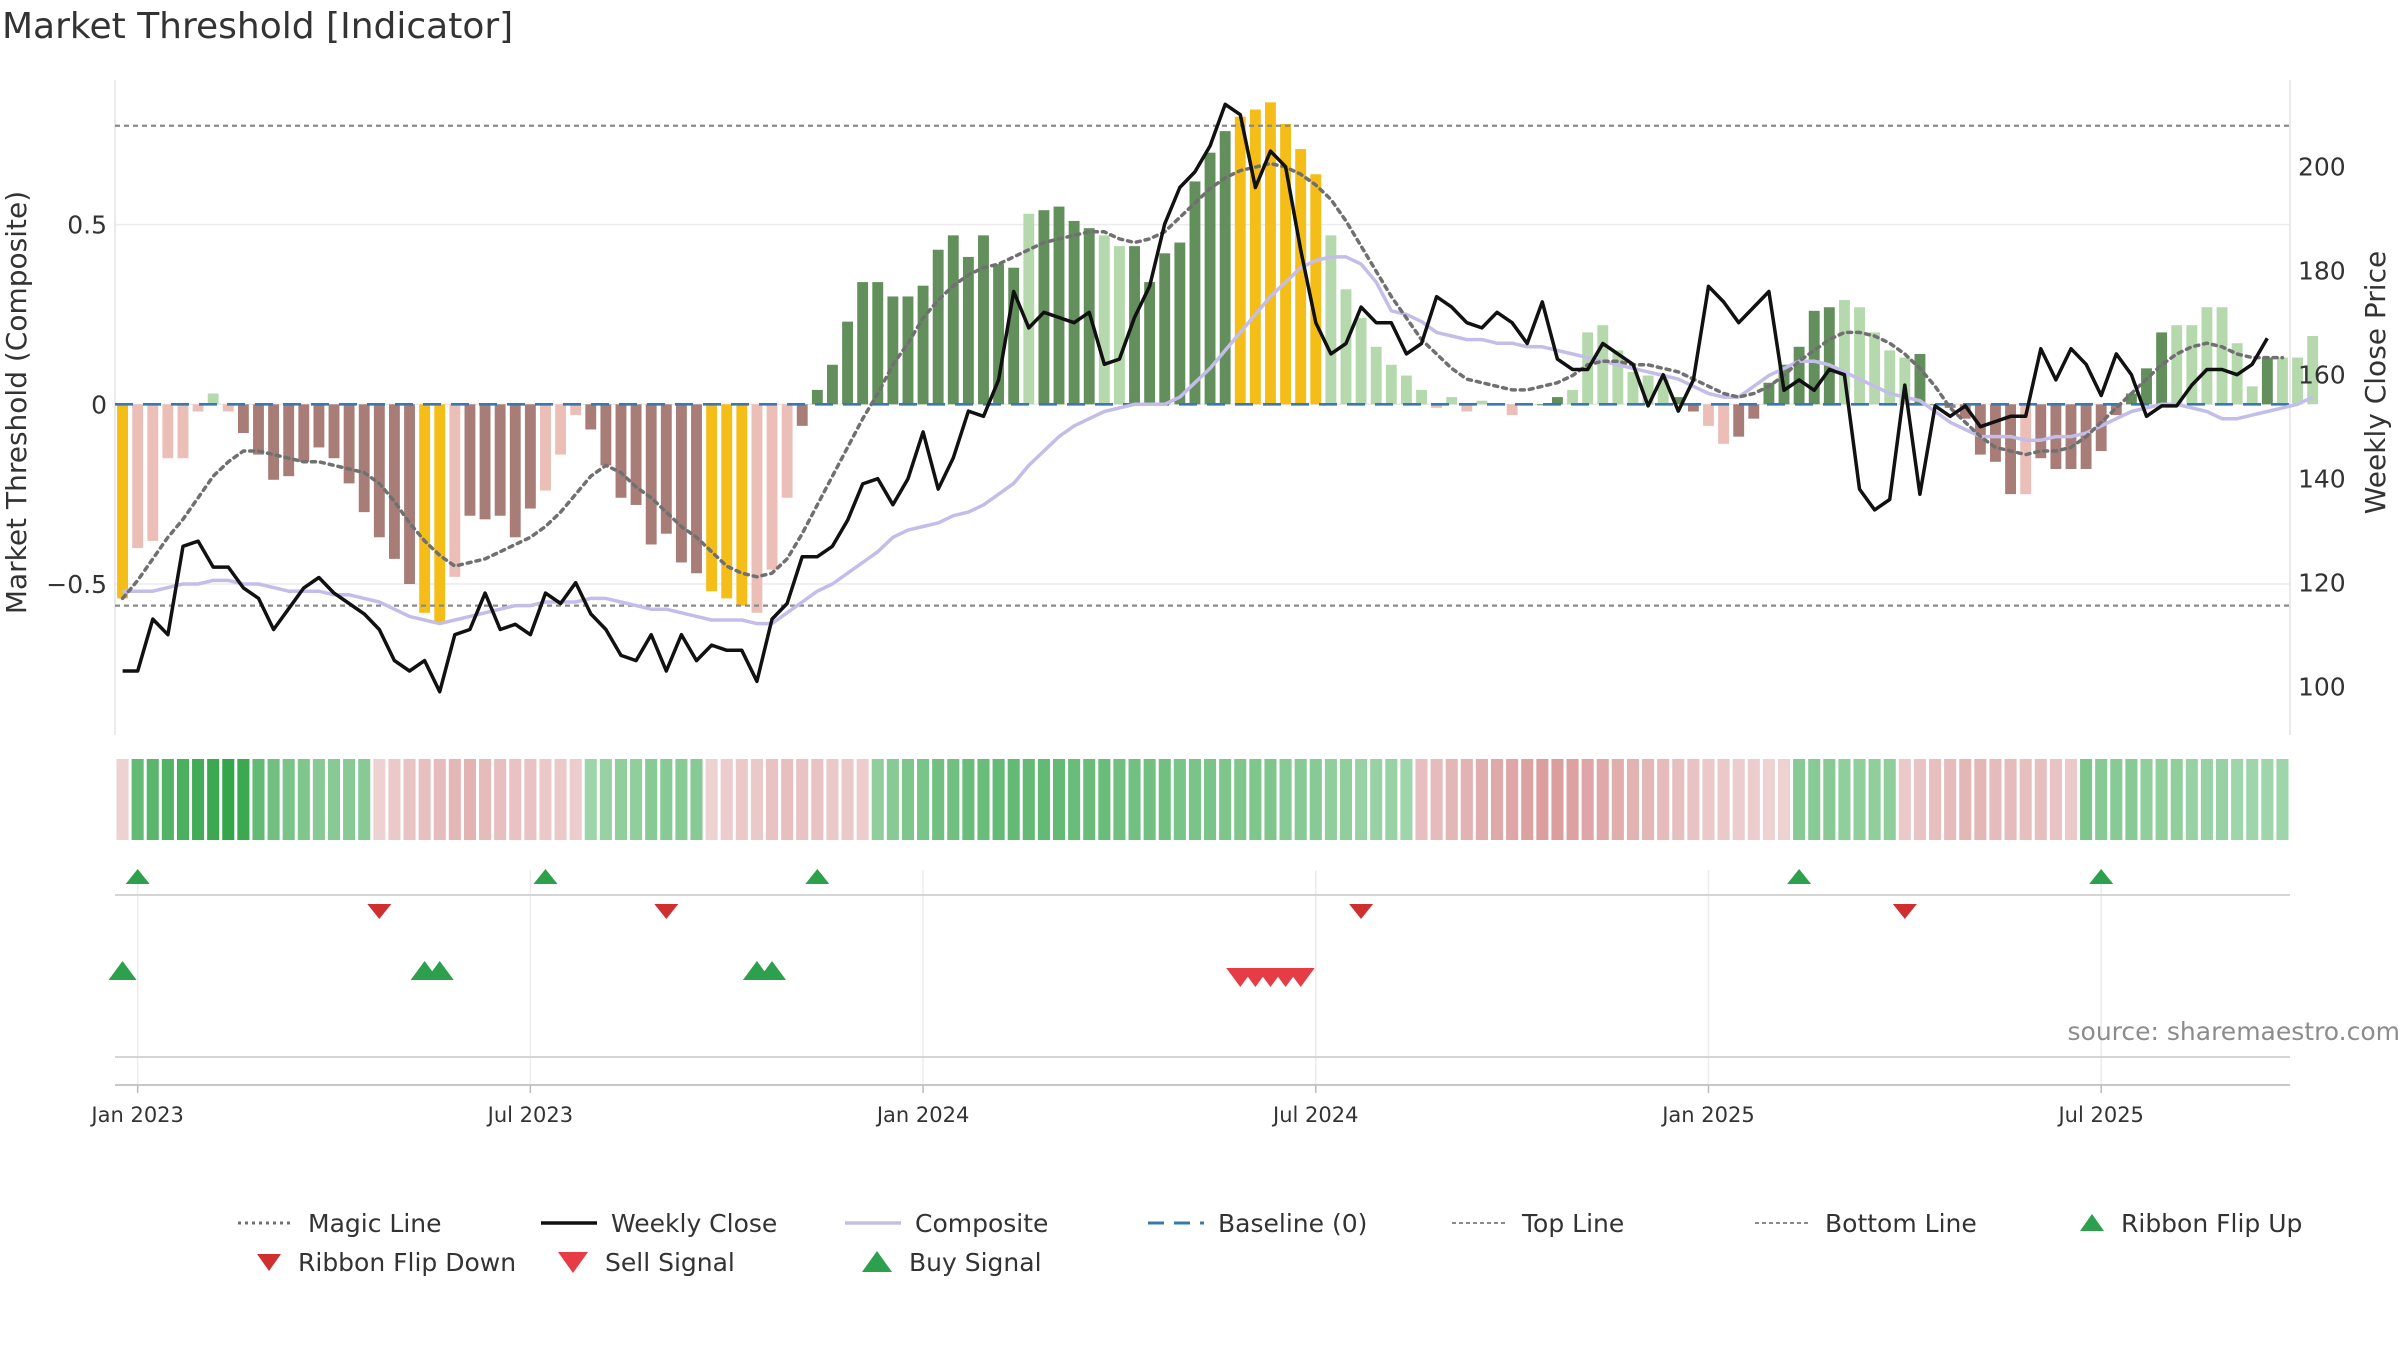 This screenshot has width=2400, height=1350. Describe the element at coordinates (1293, 1223) in the screenshot. I see `legend-label: Baseline (0)` at that location.